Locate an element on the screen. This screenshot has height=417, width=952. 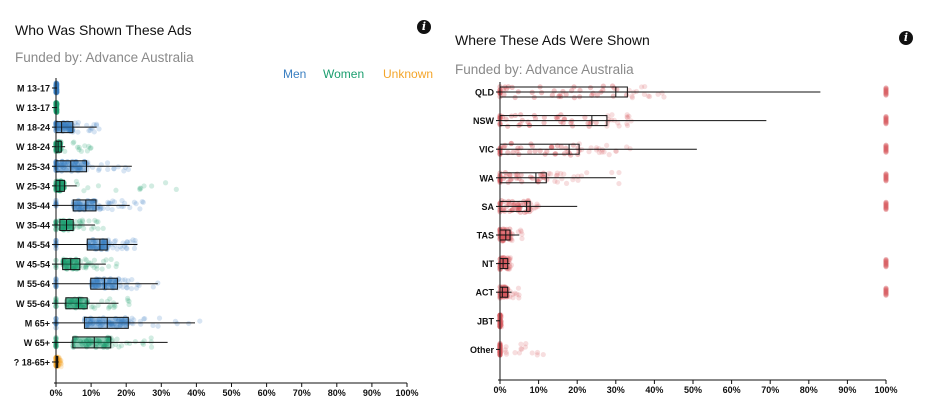
category-label: M 18-24 is located at coordinates (33, 128).